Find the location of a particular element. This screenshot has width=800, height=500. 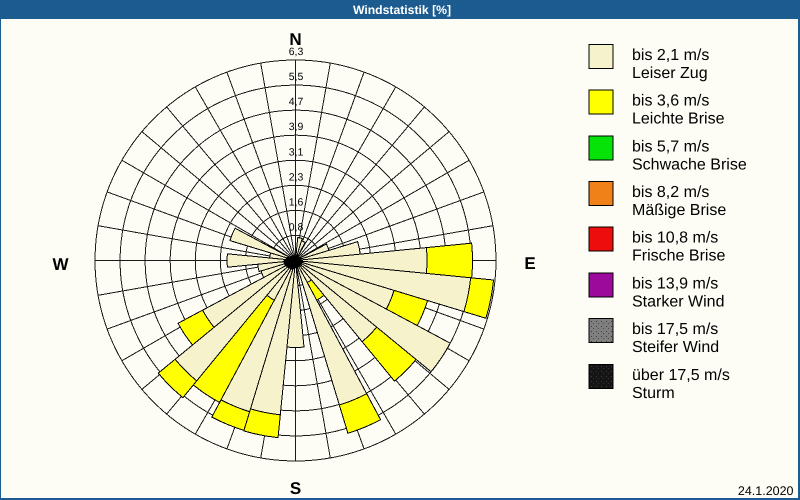

svg-text: 4,7 is located at coordinates (296, 102).